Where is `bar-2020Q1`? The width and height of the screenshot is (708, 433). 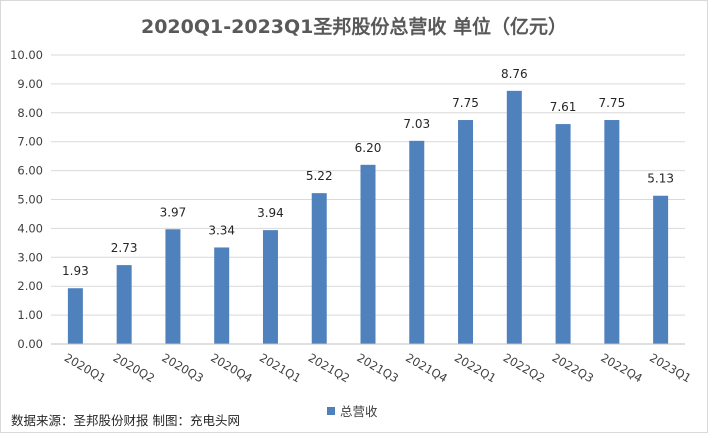
bar-2020Q1 is located at coordinates (75, 316).